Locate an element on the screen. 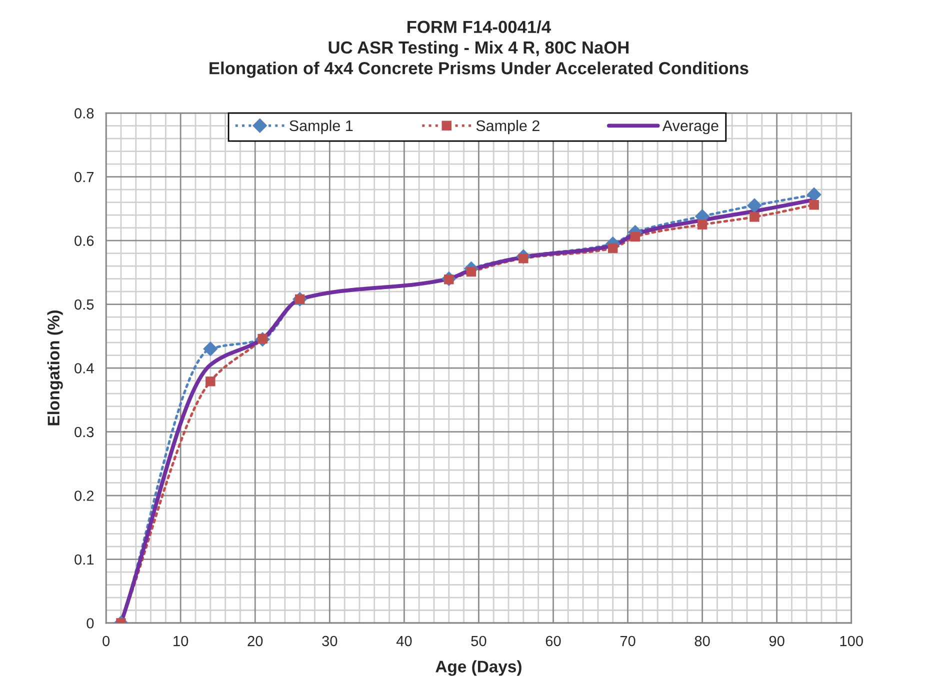 This screenshot has width=947, height=691. y-tick-label: 0.7 is located at coordinates (84, 177).